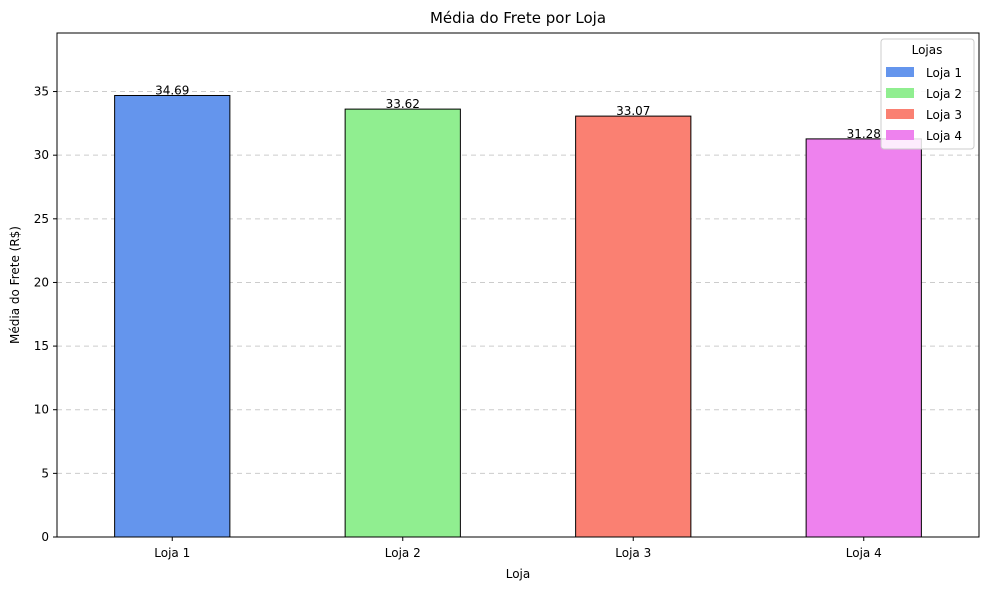 The image size is (989, 590). Describe the element at coordinates (45, 473) in the screenshot. I see `y-tick-label: 5` at that location.